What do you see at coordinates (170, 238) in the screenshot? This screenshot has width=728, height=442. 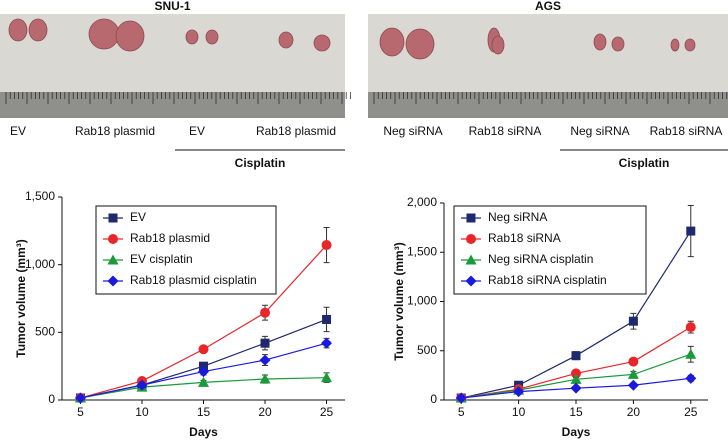 I see `legend-label: Rab18 plasmid` at bounding box center [170, 238].